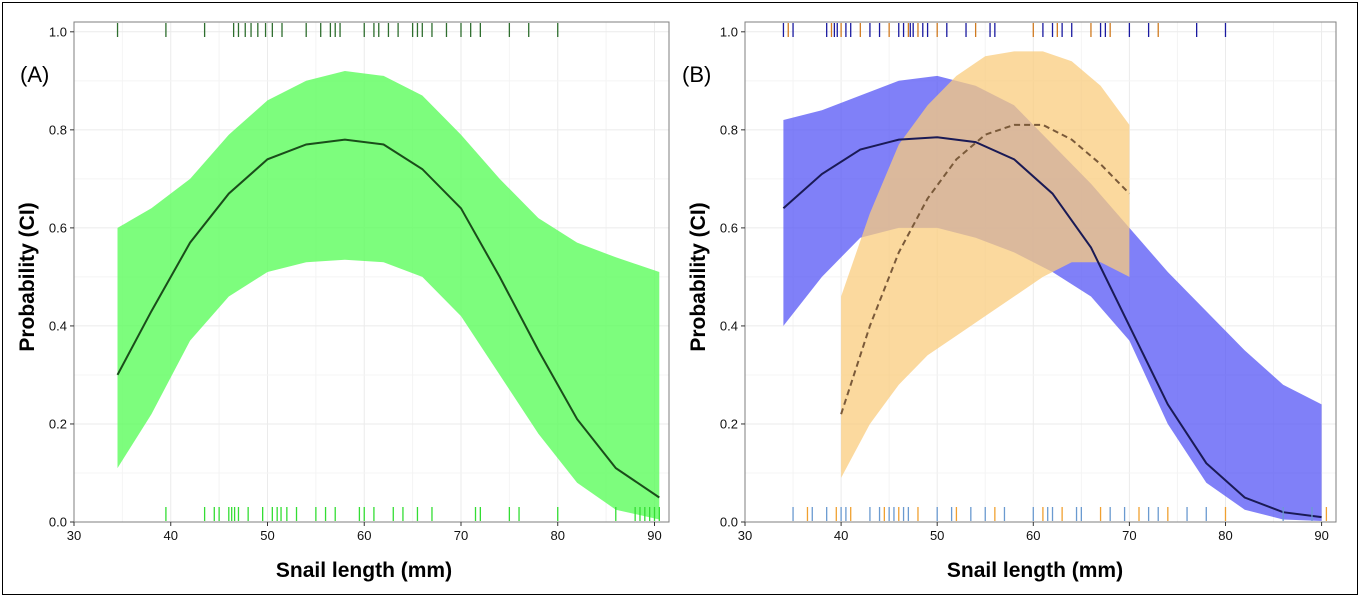 The width and height of the screenshot is (1362, 599). Describe the element at coordinates (267, 535) in the screenshot. I see `x-tick-label-a: 50` at that location.